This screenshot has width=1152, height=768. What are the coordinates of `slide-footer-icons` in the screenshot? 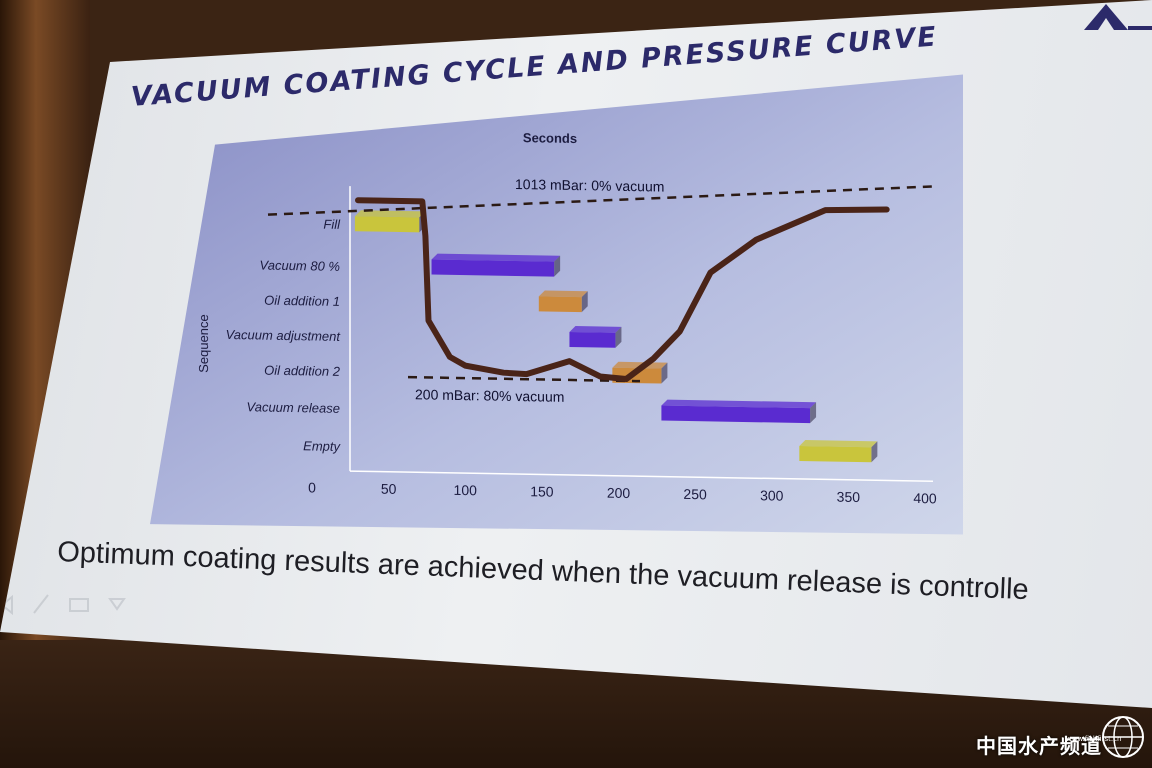 It's located at (63, 605).